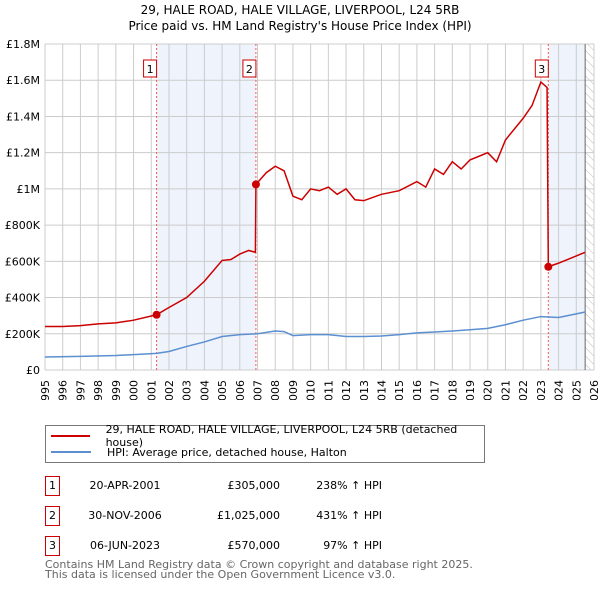  I want to click on x-tick-label: 2001, so click(151, 390).